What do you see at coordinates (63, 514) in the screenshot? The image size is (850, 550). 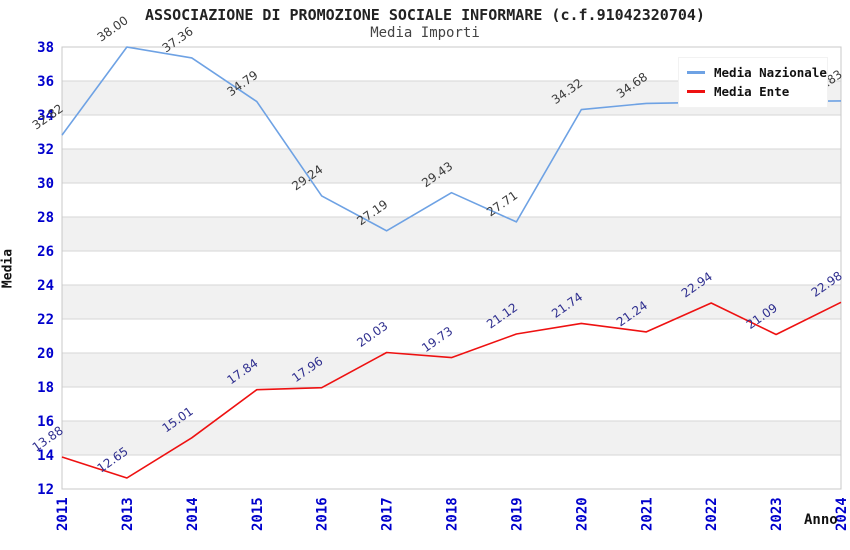 I see `x-tick-label: 2011` at bounding box center [63, 514].